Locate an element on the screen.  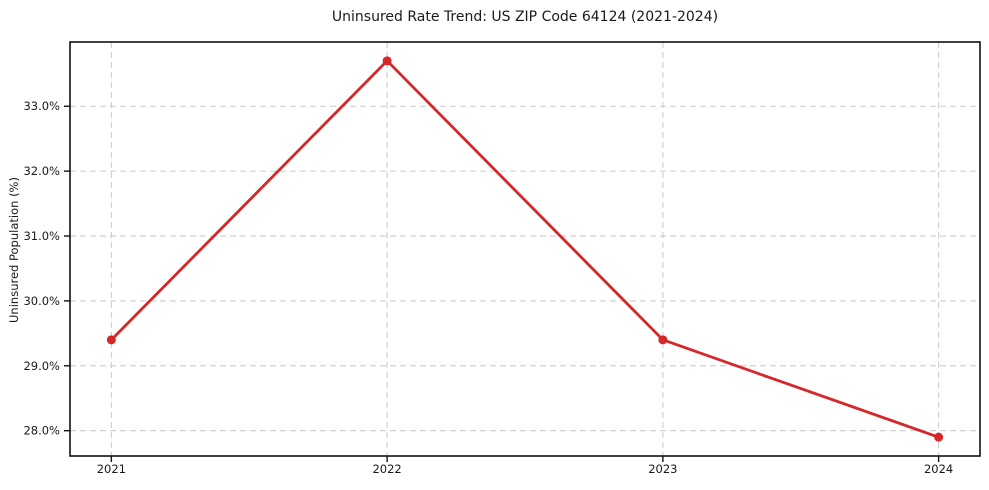
y-tick-label: 29.0% is located at coordinates (41, 366).